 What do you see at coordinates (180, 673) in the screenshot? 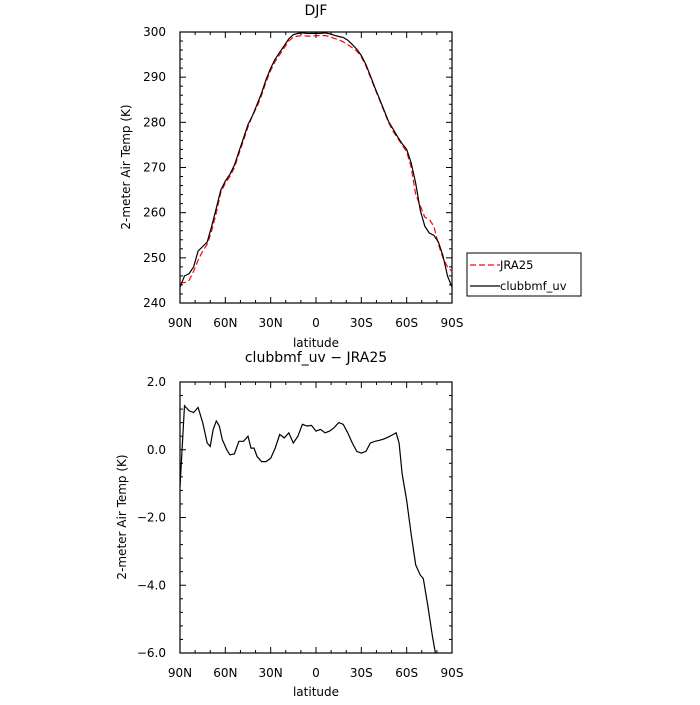
I see `bottom-x-tick-label: 90N` at bounding box center [180, 673].